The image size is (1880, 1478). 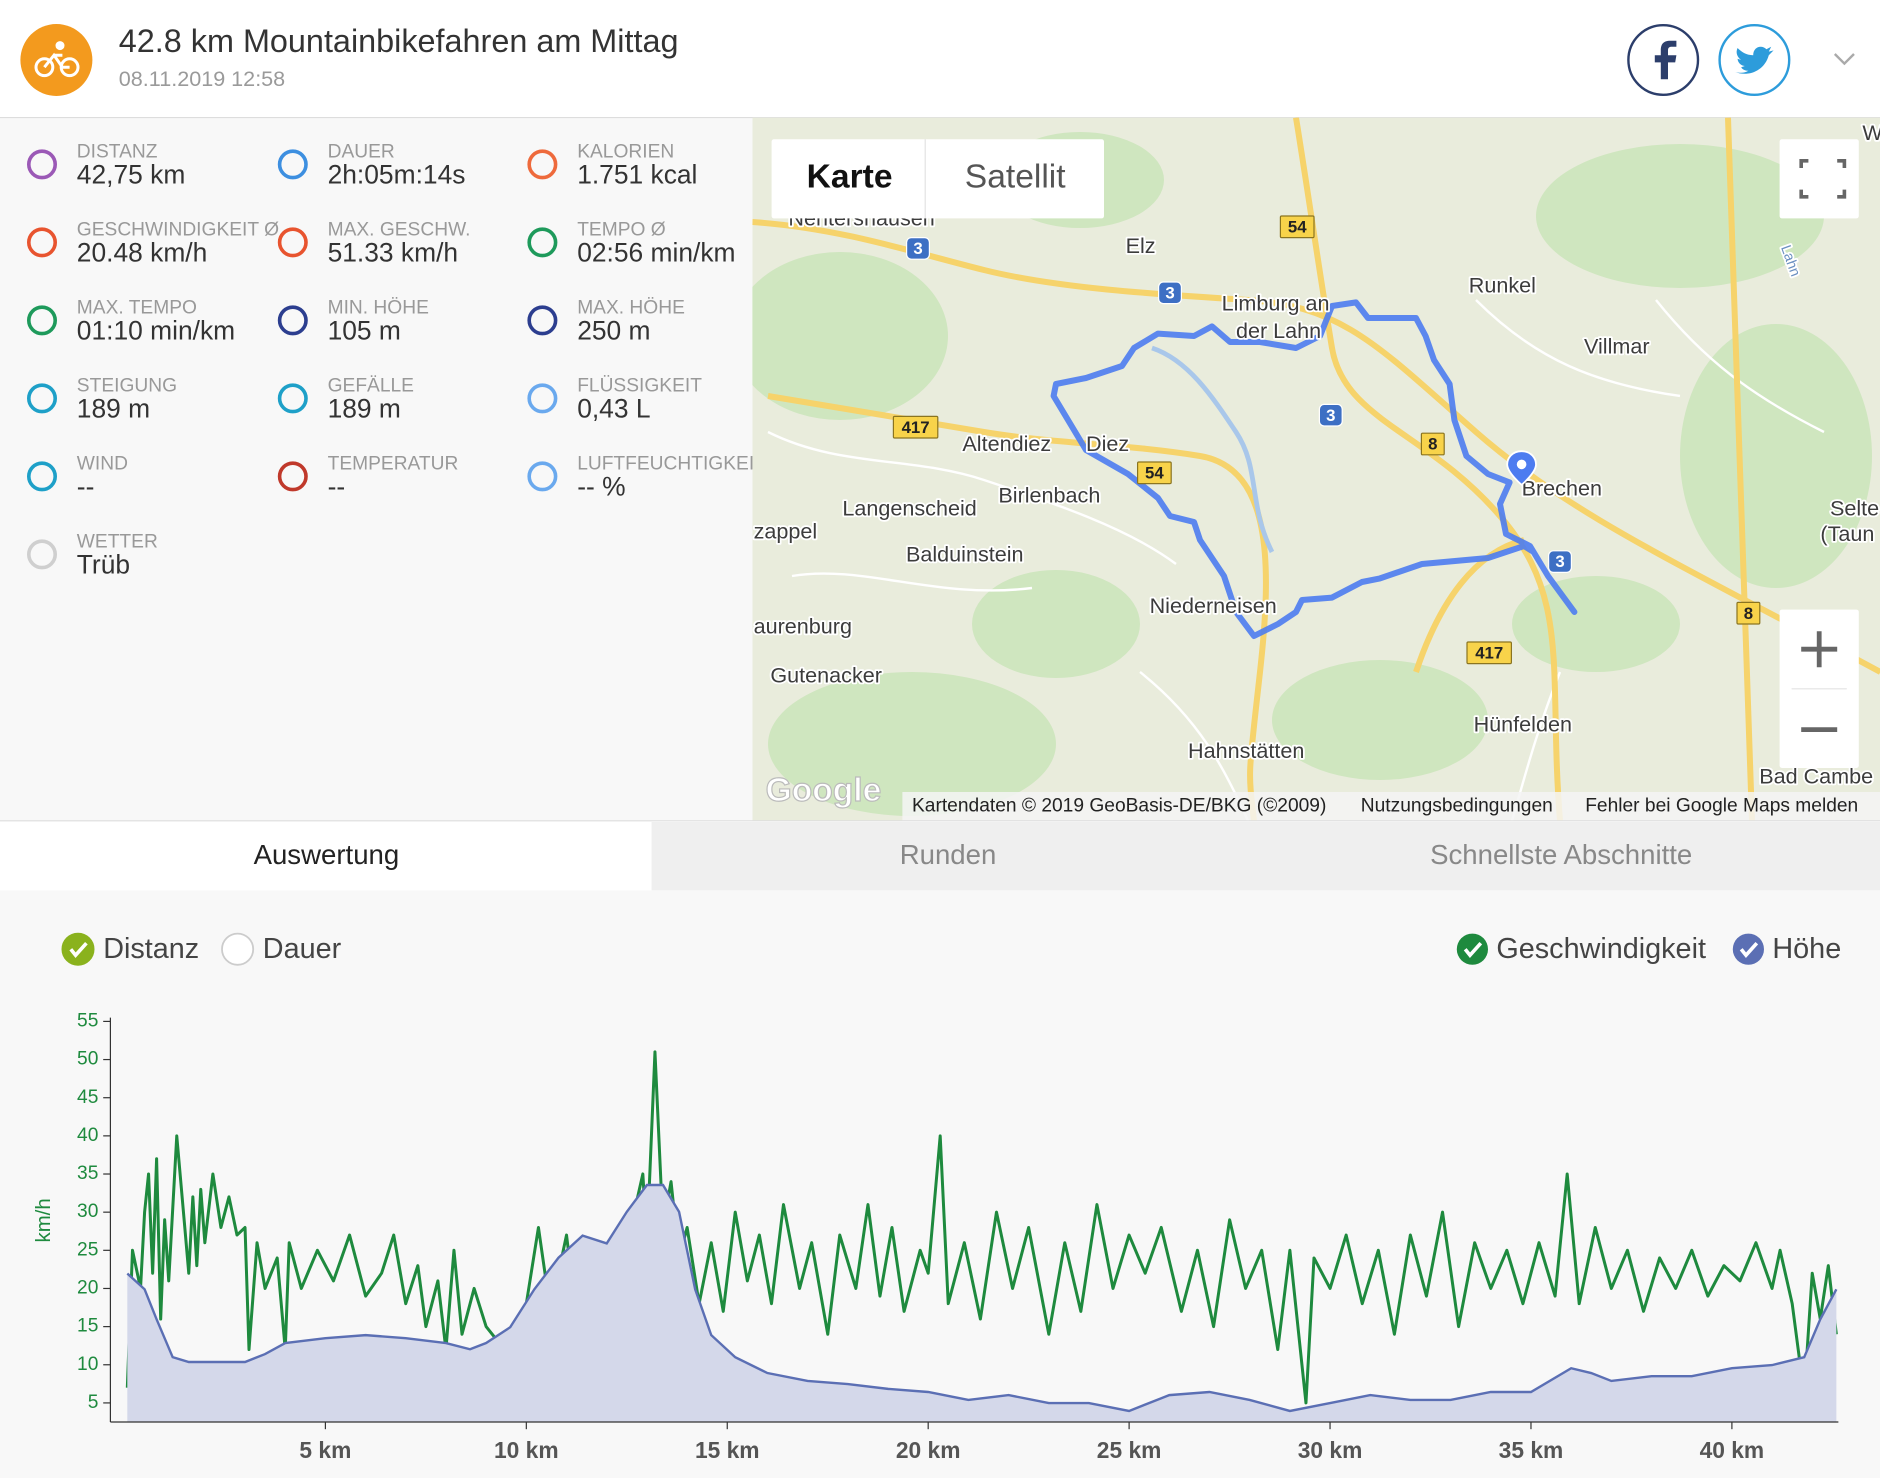 I want to click on x-tick-label: 5 km, so click(x=325, y=1450).